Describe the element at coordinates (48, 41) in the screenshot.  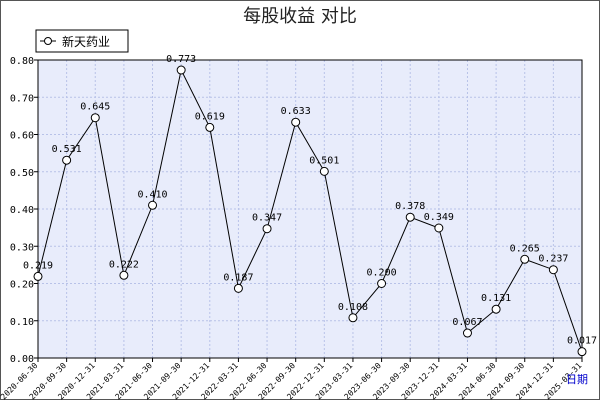
I see `legend-marker` at that location.